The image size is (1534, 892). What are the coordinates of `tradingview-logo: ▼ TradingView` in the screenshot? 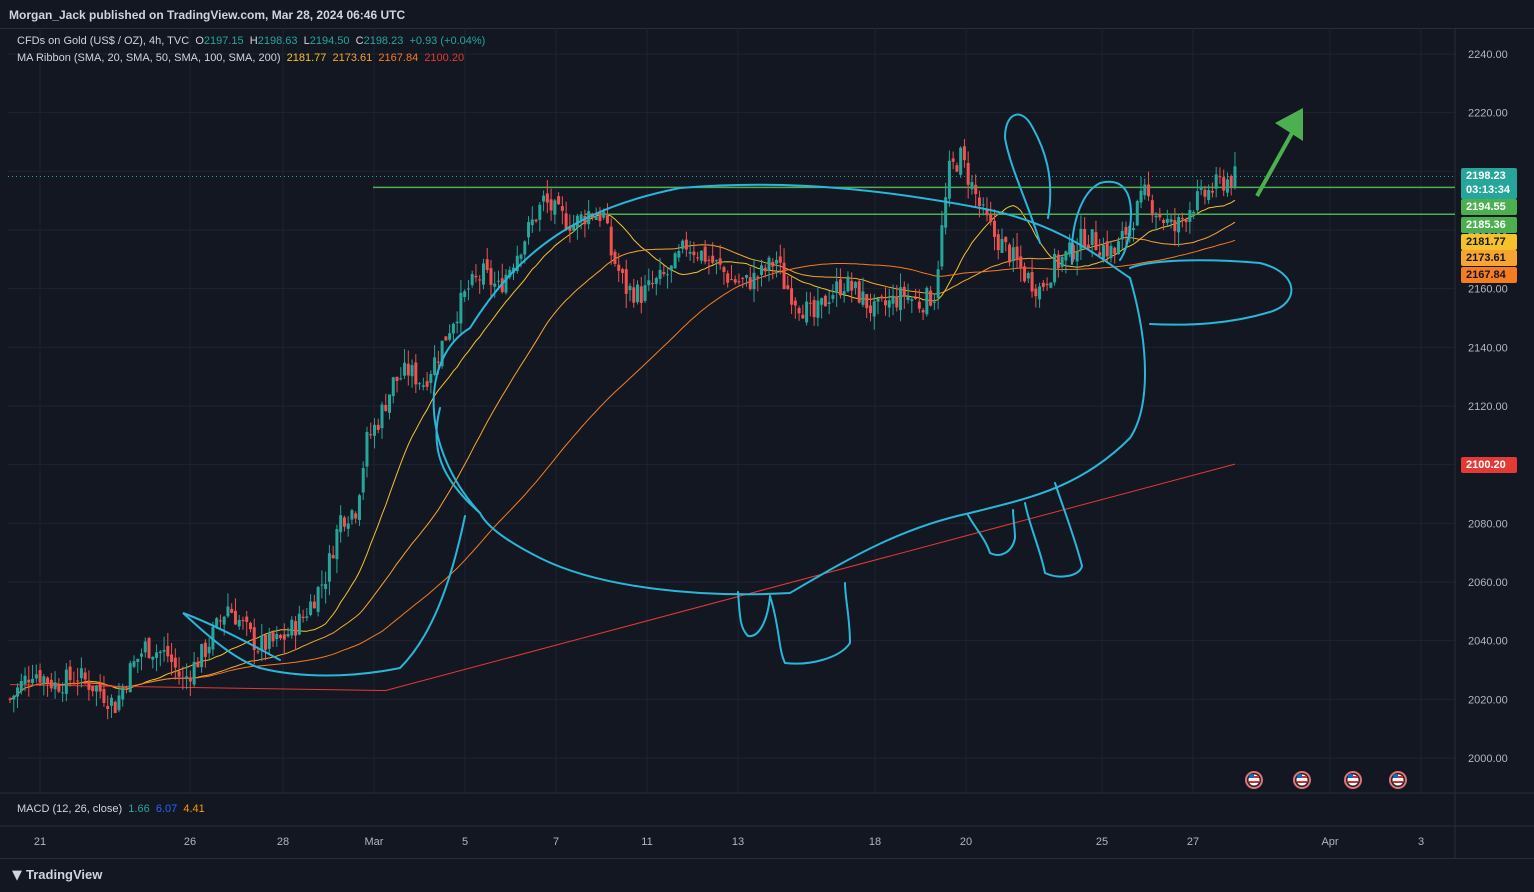 It's located at (57, 875).